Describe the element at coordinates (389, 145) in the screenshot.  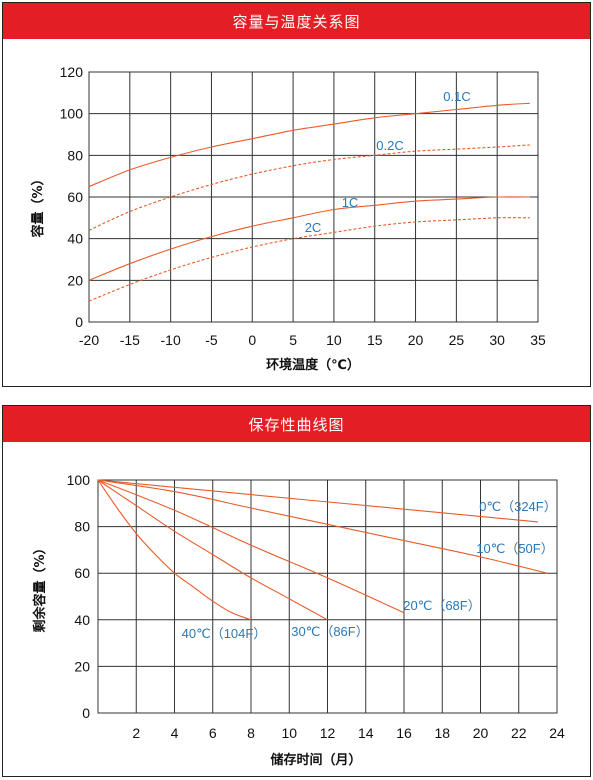
I see `series-label: 0.2C` at that location.